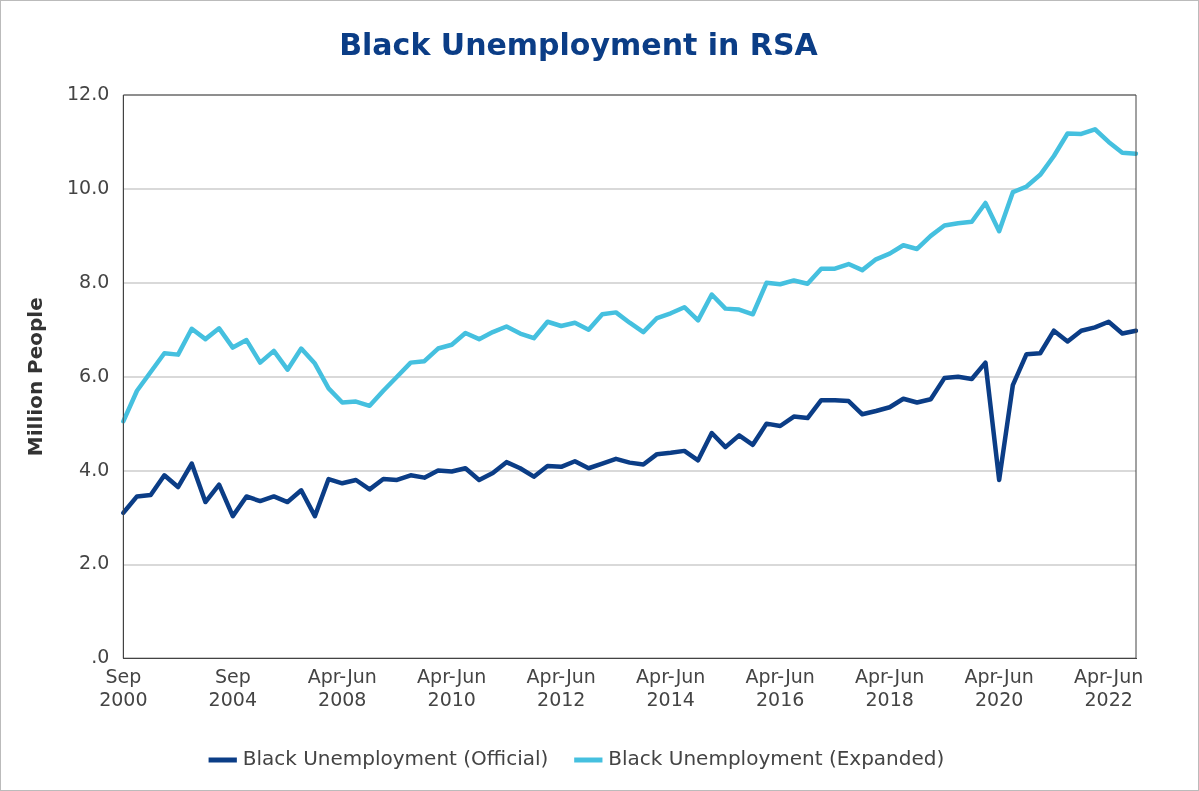 The height and width of the screenshot is (791, 1199). I want to click on x-tick-label: Apr-Jun 2010, so click(452, 687).